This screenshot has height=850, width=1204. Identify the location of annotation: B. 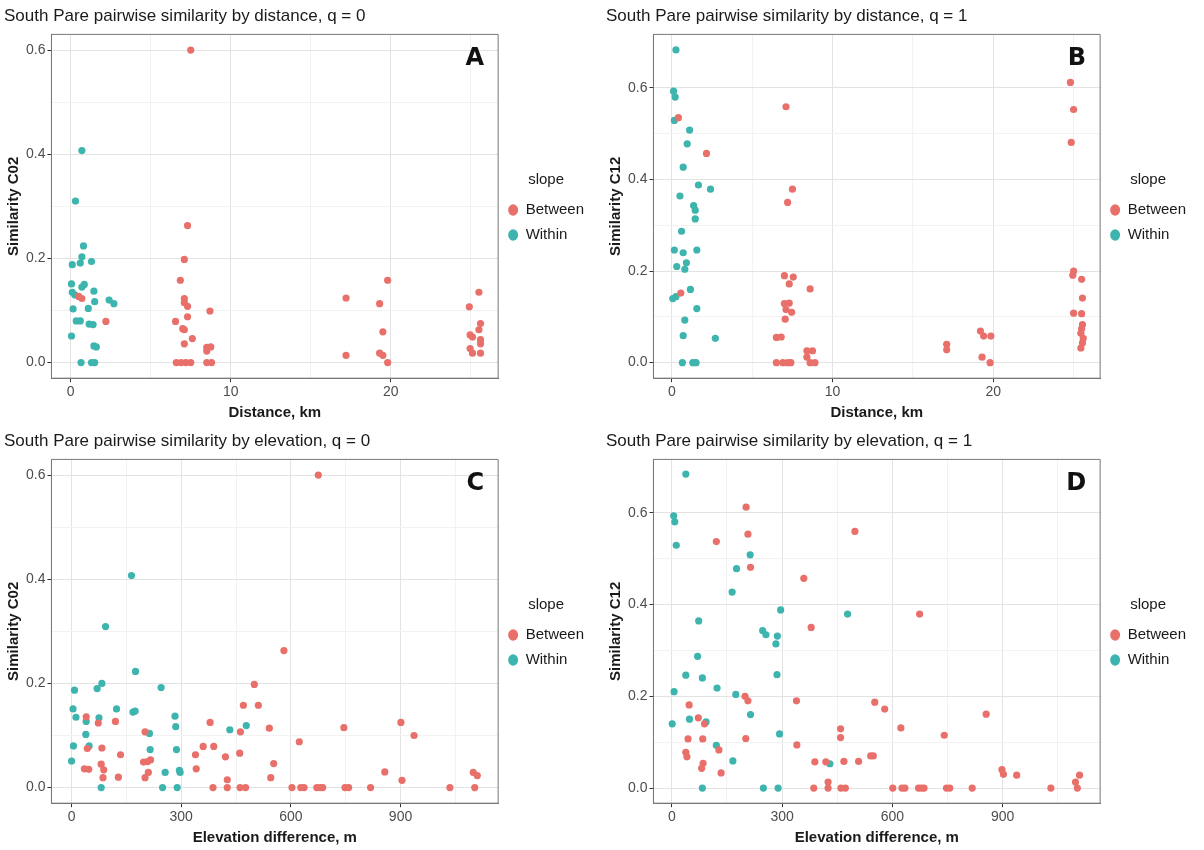
(1077, 56).